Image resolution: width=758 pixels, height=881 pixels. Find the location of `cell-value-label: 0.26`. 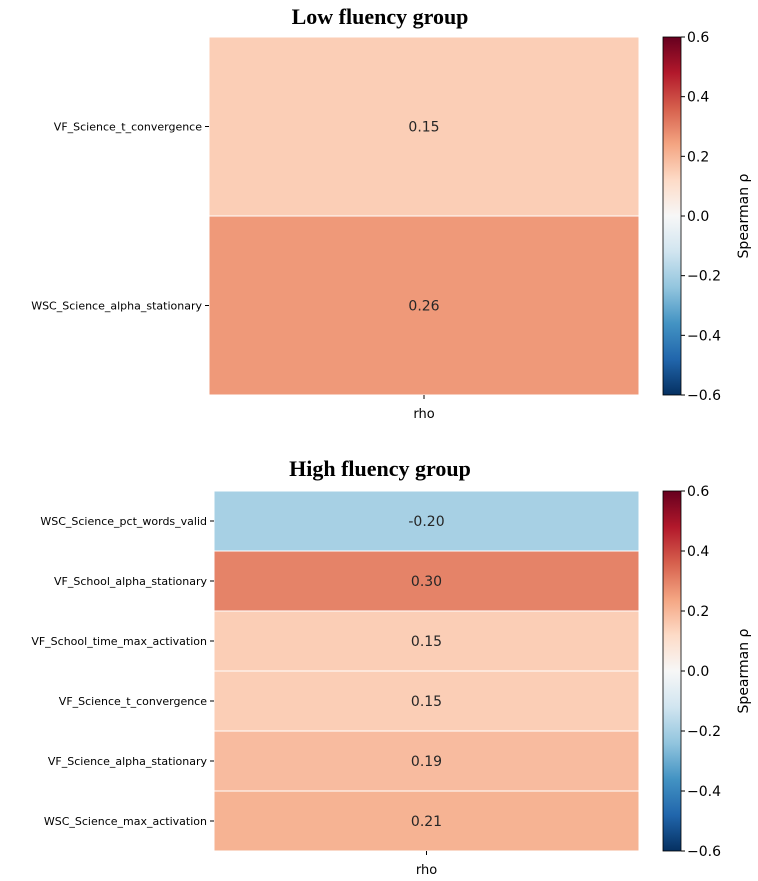

cell-value-label: 0.26 is located at coordinates (423, 307).